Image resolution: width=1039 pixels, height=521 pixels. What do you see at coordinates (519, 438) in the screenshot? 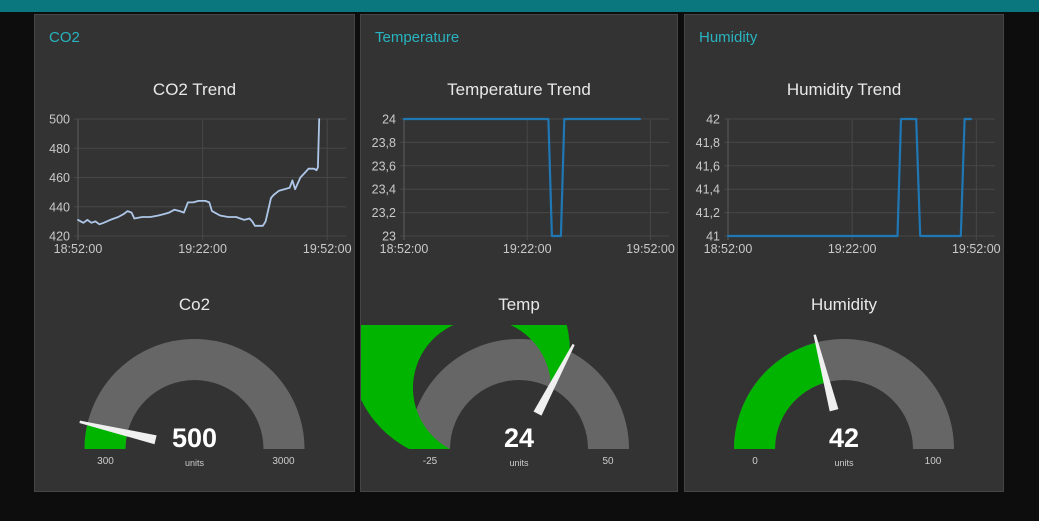
I see `temperature-gauge-value: 24` at bounding box center [519, 438].